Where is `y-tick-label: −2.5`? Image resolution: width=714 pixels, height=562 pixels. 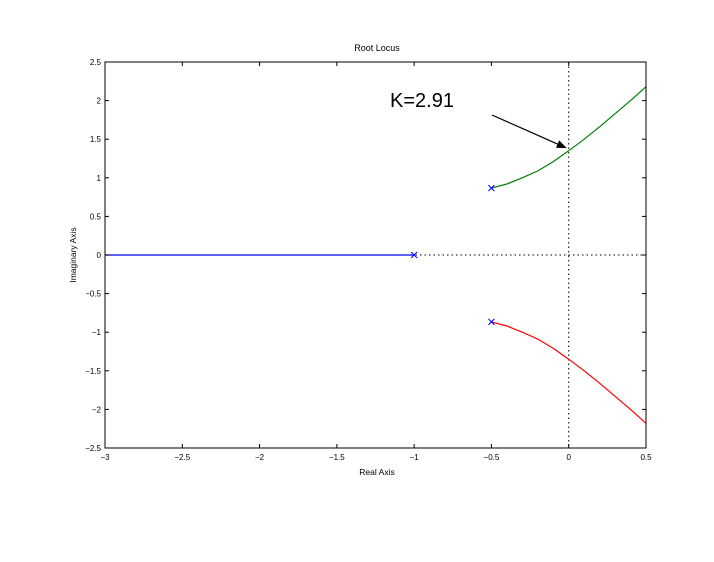
y-tick-label: −2.5 is located at coordinates (93, 448).